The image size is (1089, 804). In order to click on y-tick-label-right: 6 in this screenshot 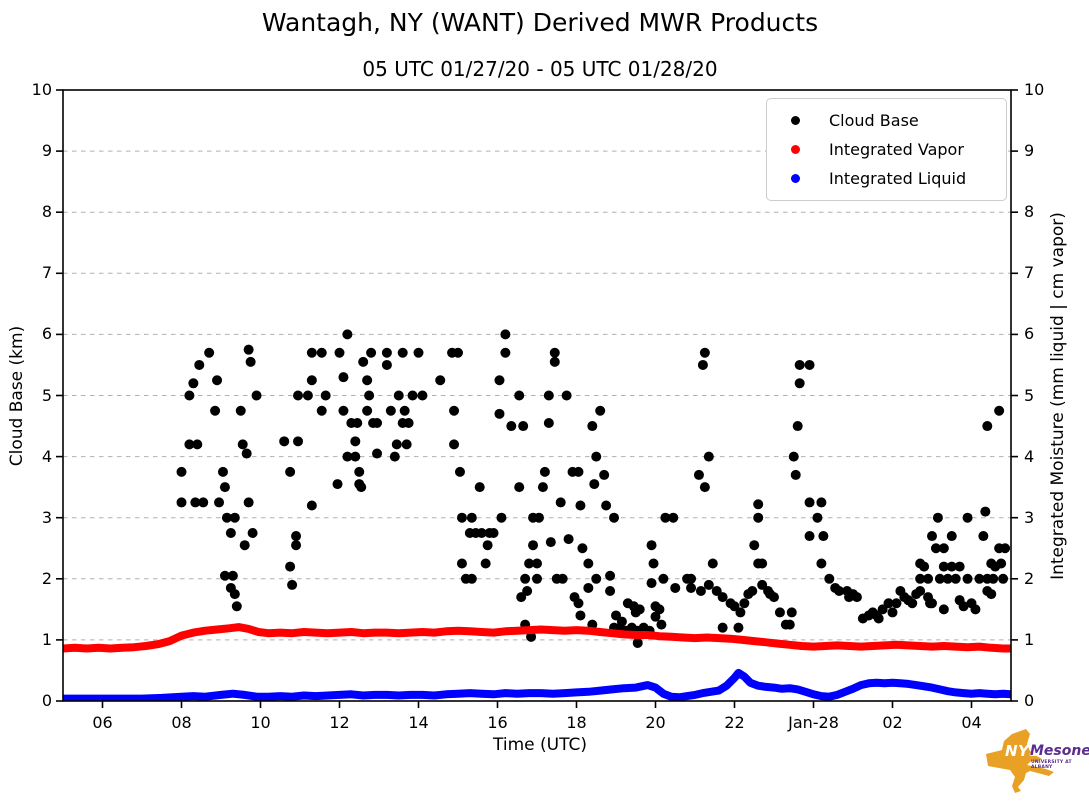, I will do `click(1029, 334)`.